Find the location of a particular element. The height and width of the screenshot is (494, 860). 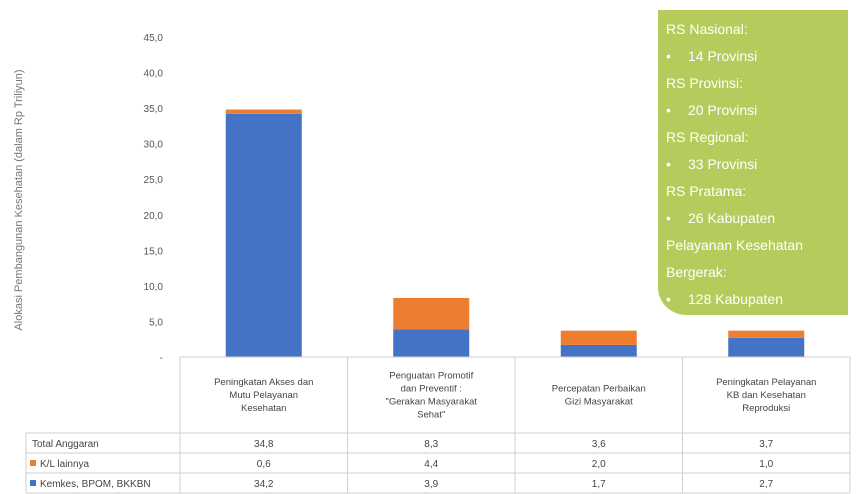

note-item: • 33 Provinsi is located at coordinates (754, 164).